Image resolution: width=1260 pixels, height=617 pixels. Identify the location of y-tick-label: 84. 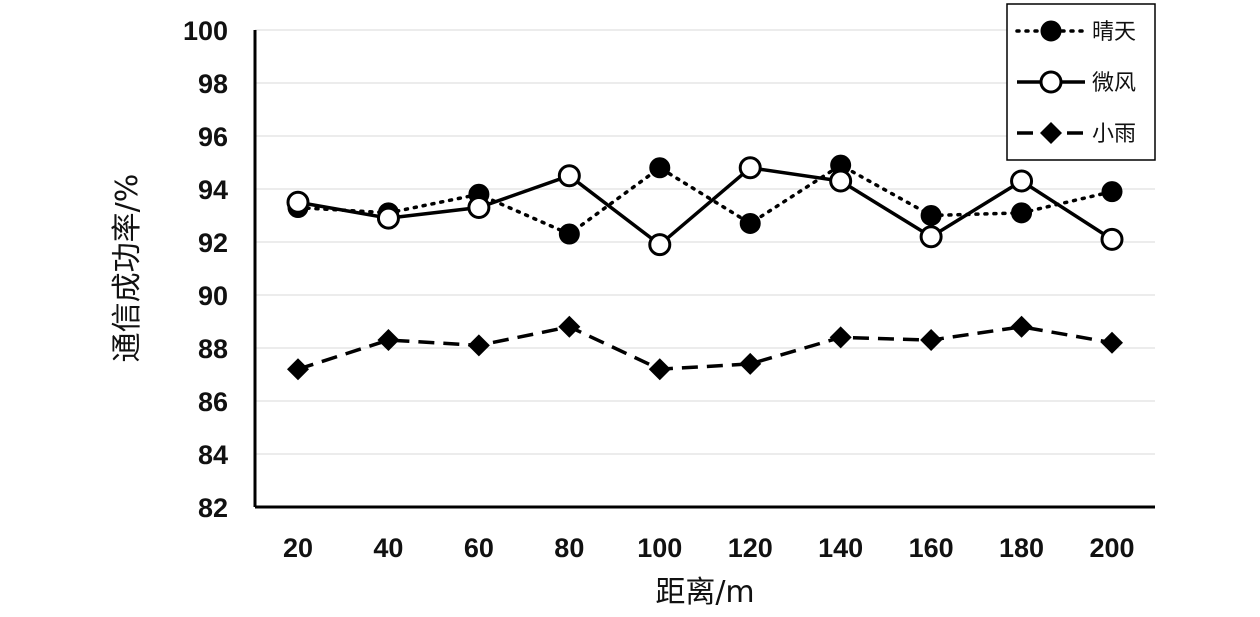
(213, 455).